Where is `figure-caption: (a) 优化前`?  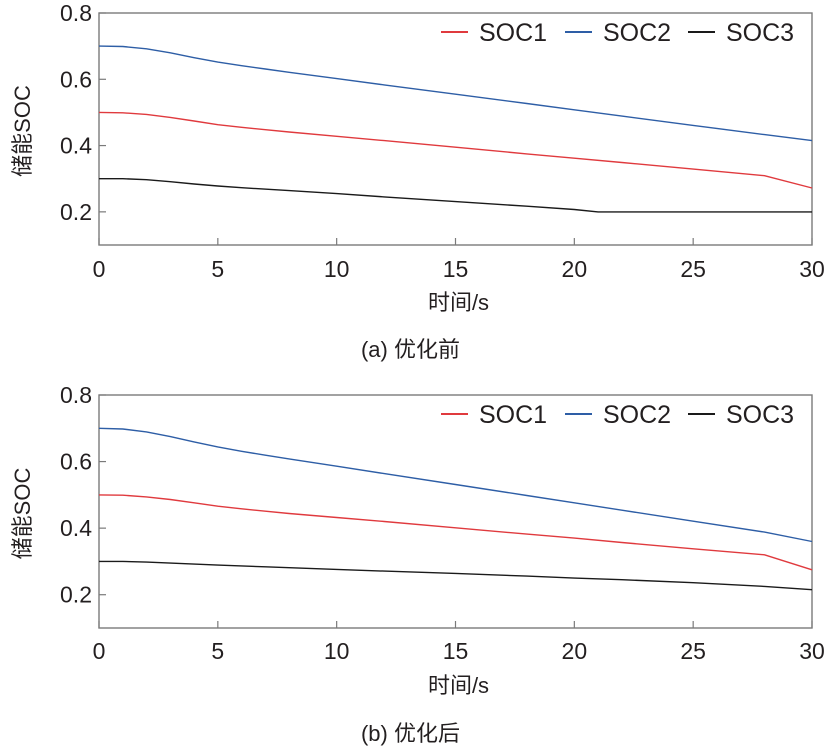 figure-caption: (a) 优化前 is located at coordinates (410, 349).